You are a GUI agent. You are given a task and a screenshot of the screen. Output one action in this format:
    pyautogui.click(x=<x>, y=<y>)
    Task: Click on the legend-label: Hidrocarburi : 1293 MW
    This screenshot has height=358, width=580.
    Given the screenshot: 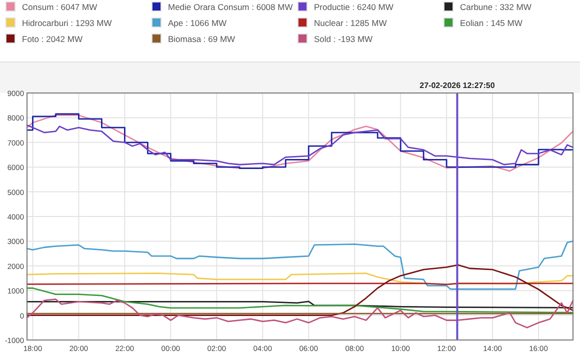 What is the action you would take?
    pyautogui.click(x=67, y=23)
    